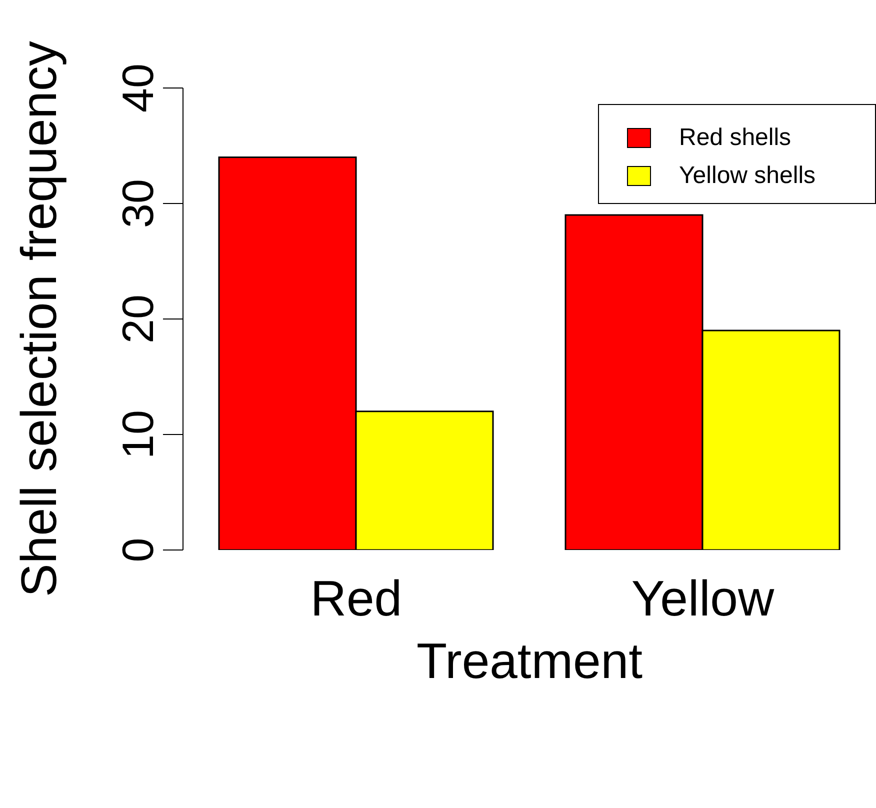 The width and height of the screenshot is (876, 808). What do you see at coordinates (38, 319) in the screenshot?
I see `y-axis-title: Shell selection frequency` at bounding box center [38, 319].